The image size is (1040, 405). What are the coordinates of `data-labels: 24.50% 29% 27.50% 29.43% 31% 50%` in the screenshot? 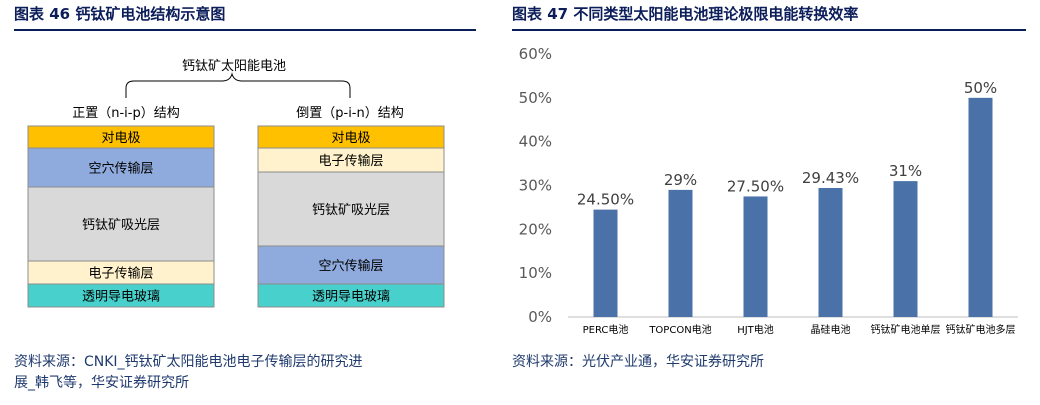 It's located at (787, 144).